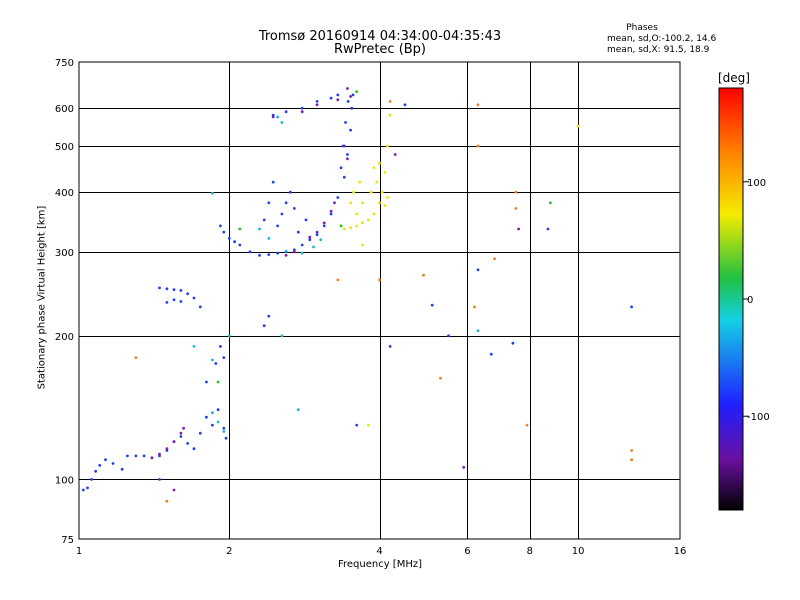  I want to click on colorbar-axis: -100 0 100, so click(756, 300).